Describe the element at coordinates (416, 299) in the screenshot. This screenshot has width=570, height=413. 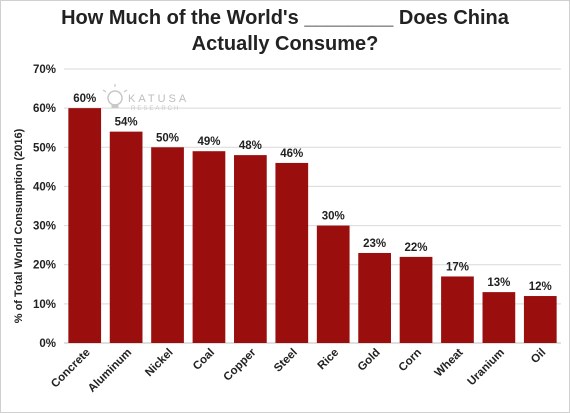
I see `bar-corn` at that location.